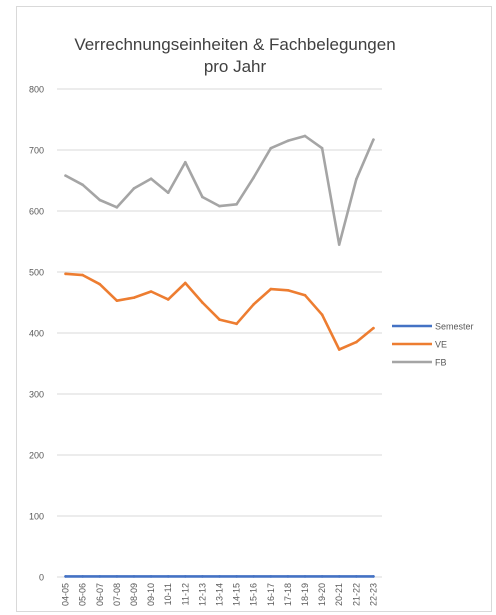 The height and width of the screenshot is (615, 496). What do you see at coordinates (36, 395) in the screenshot?
I see `y-tick-label: 300` at bounding box center [36, 395].